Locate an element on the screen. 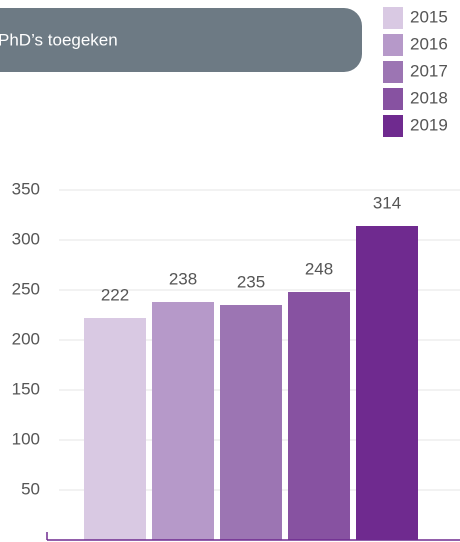  legend-label: 2015 is located at coordinates (429, 16).